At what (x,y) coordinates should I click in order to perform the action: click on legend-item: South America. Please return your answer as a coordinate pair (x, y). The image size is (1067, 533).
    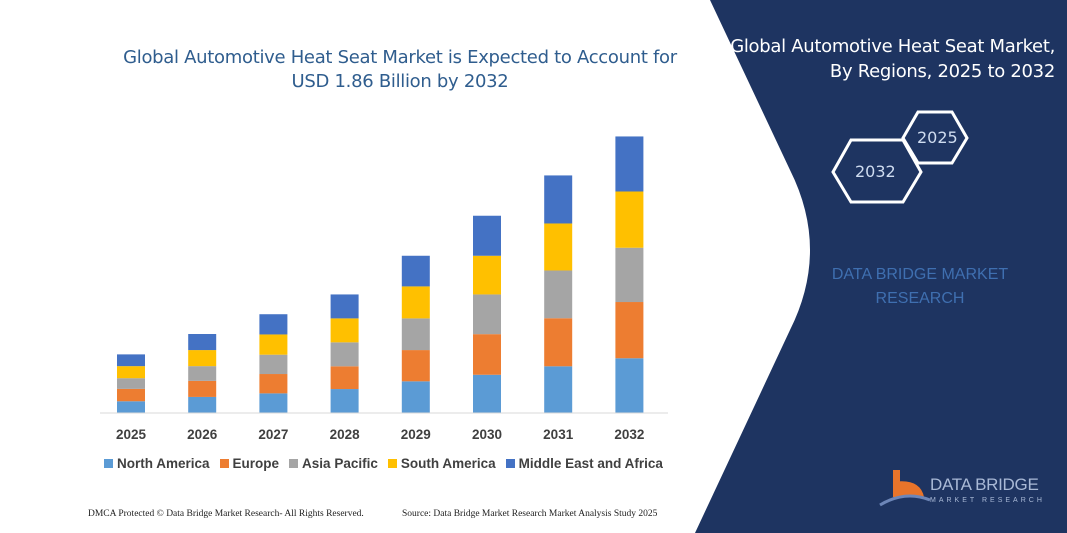
    Looking at the image, I should click on (441, 463).